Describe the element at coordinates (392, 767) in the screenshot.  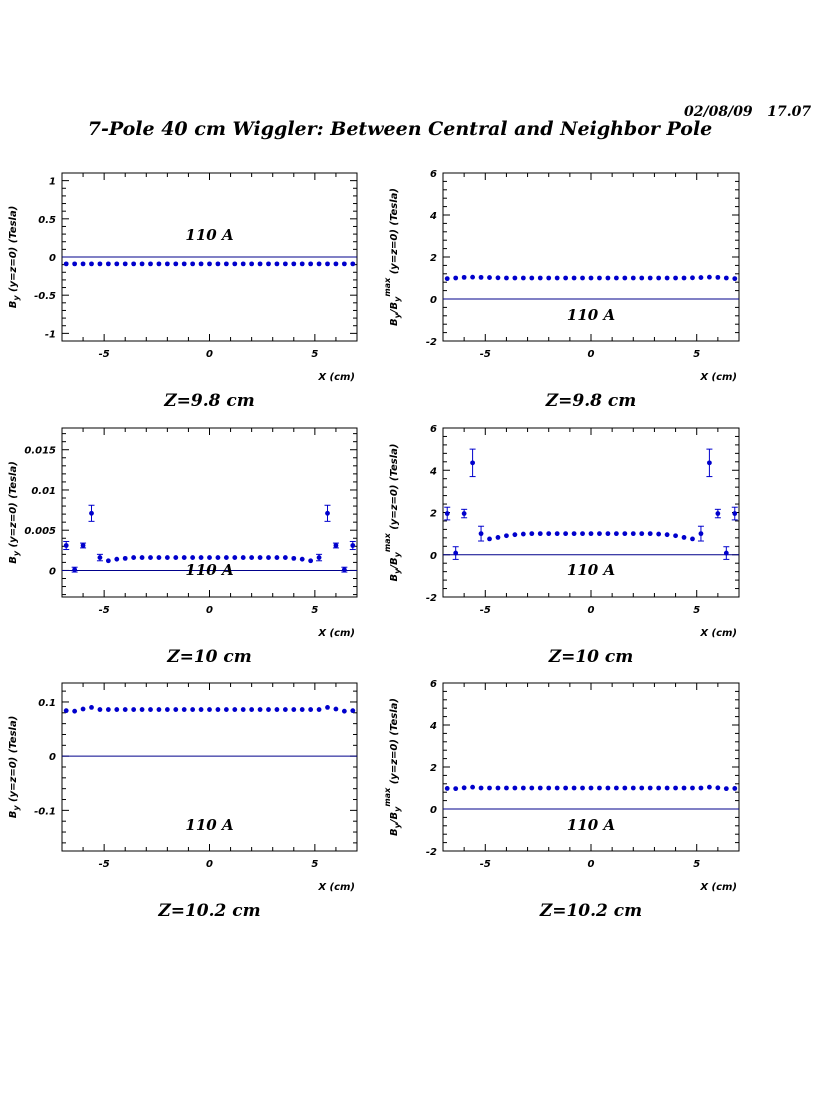
I see `y-axis-label: By/Bymax (y=z=0) (Tesla)` at that location.